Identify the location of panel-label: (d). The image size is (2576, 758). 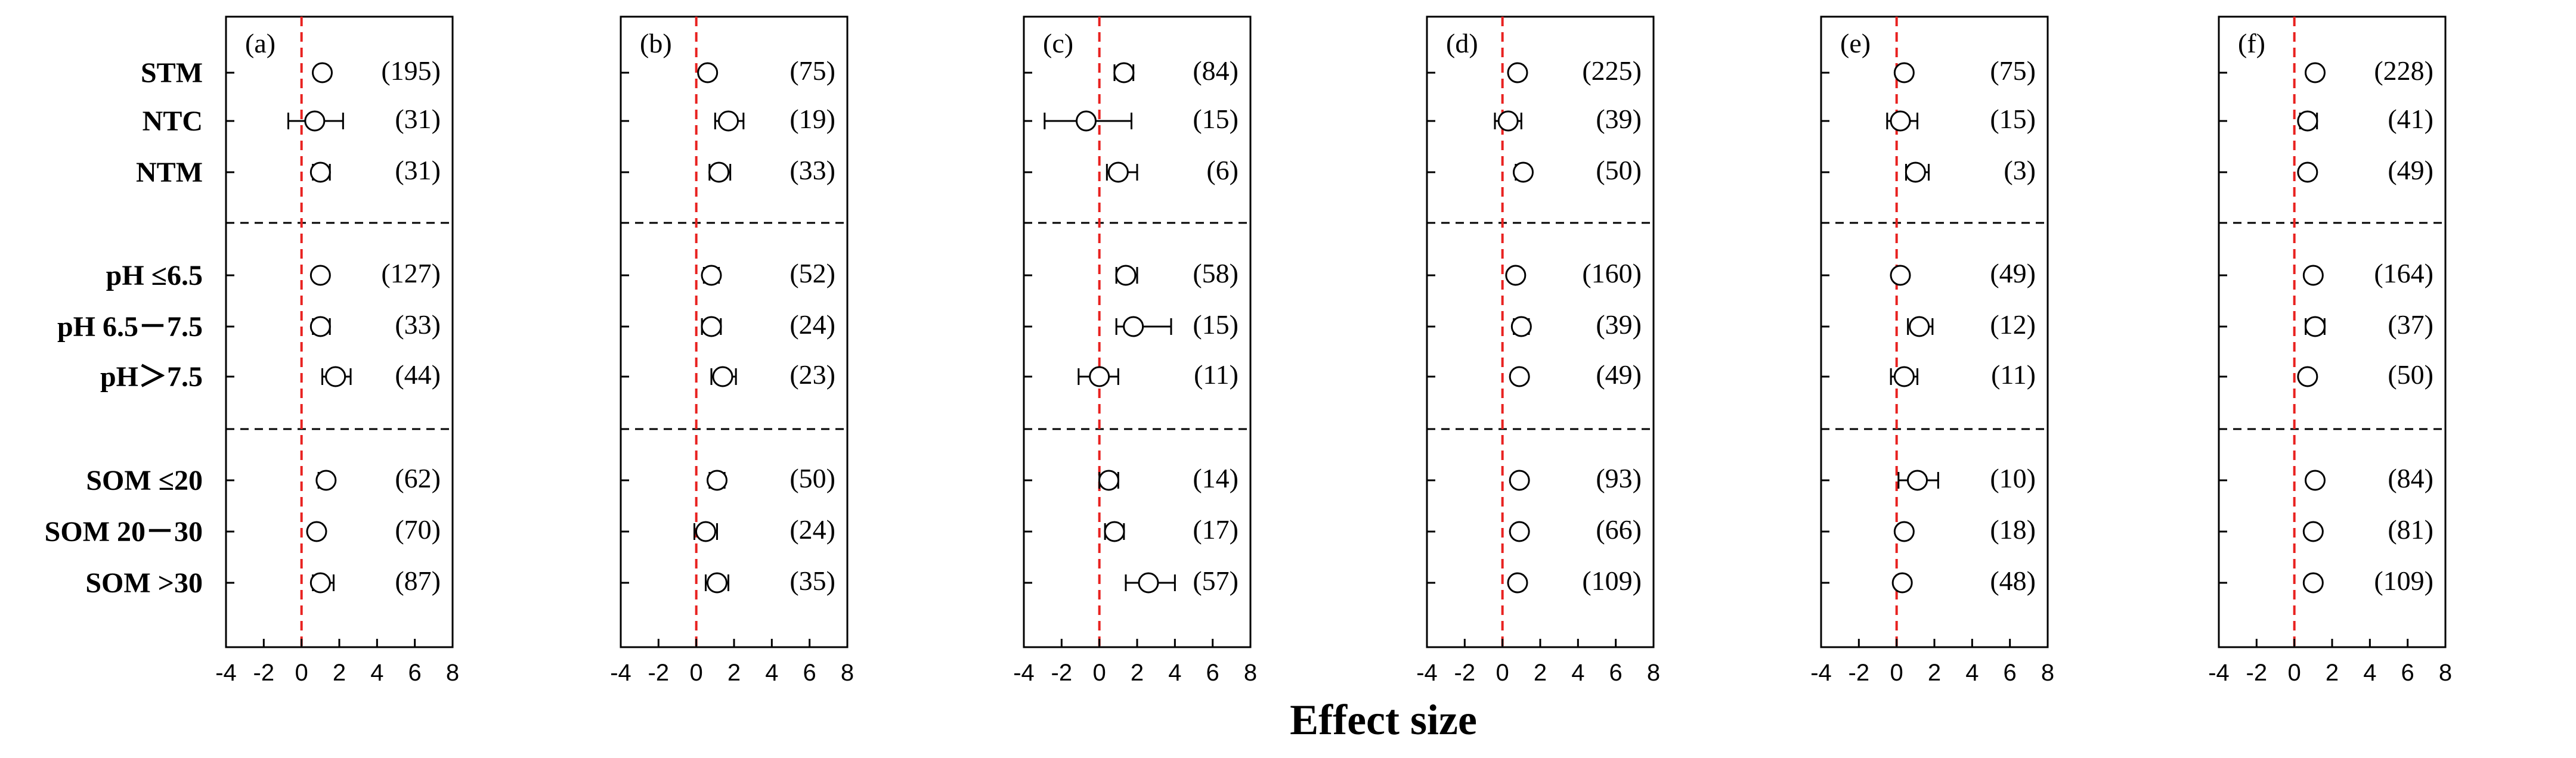
(1462, 43).